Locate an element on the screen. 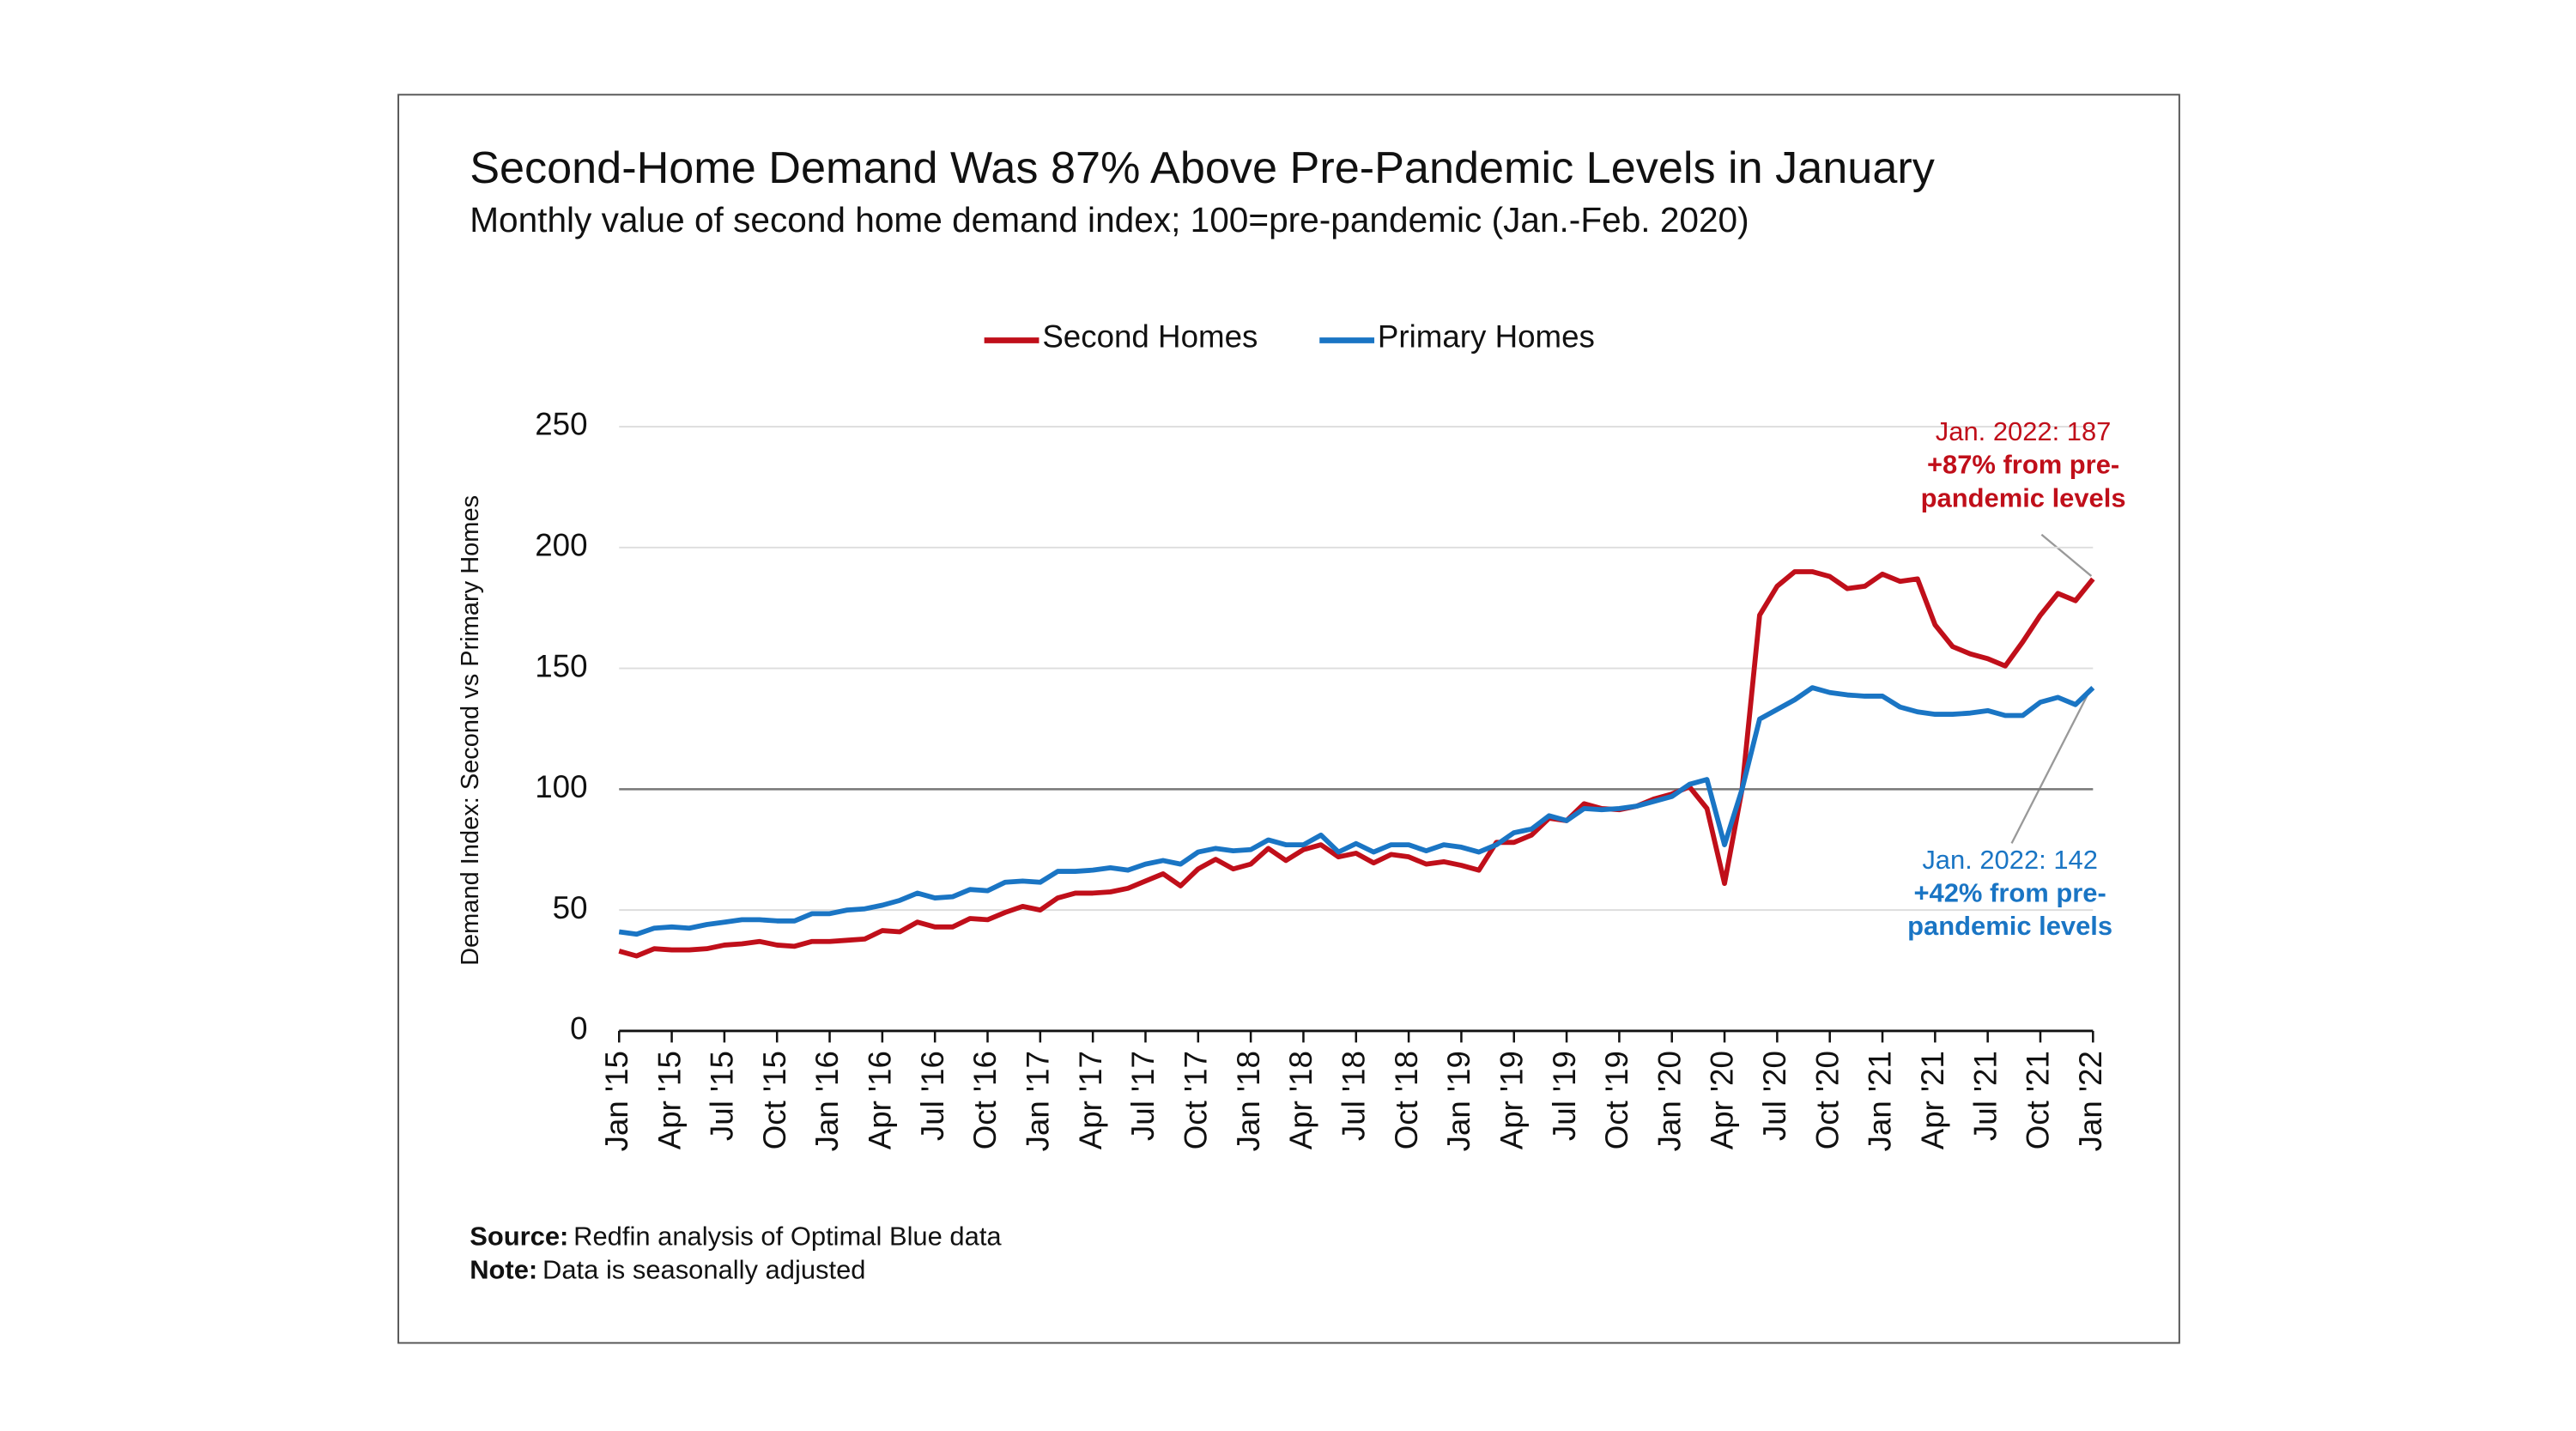 The image size is (2576, 1431). x-tick-label: Oct '21 is located at coordinates (2038, 1100).